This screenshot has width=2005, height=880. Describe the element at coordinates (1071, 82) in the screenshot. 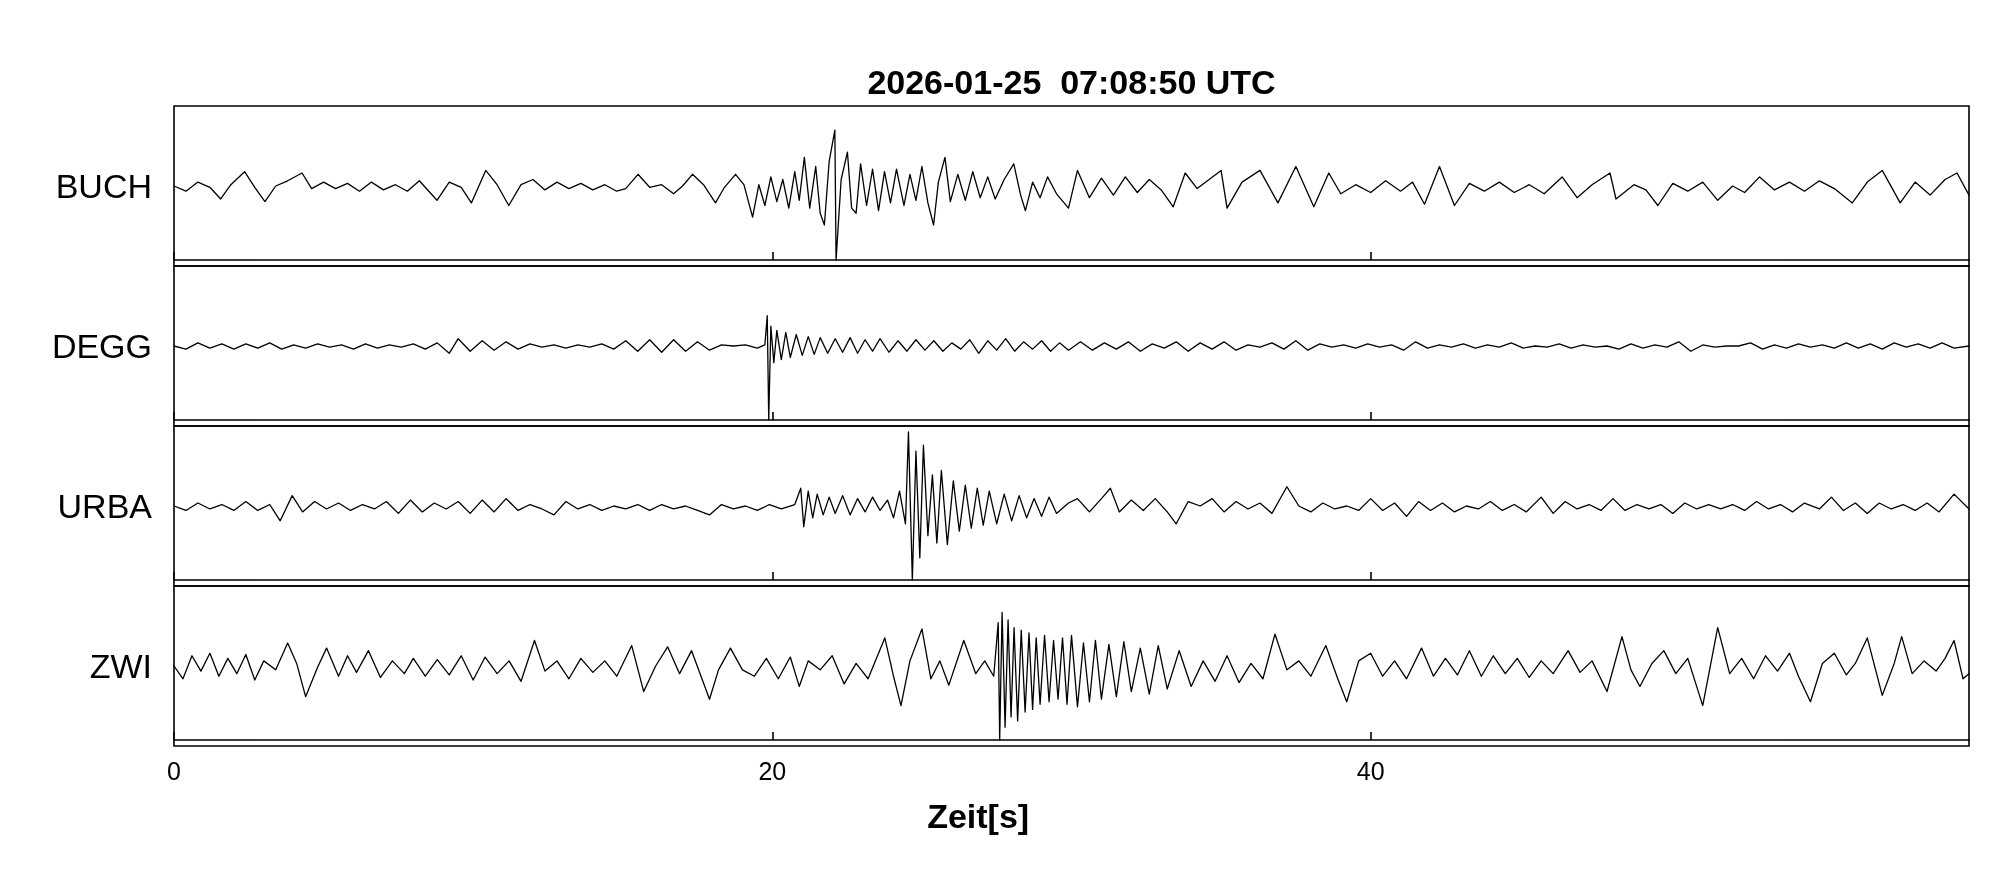

I see `chart-title: 2026-01-25 07:08:50 UTC` at that location.